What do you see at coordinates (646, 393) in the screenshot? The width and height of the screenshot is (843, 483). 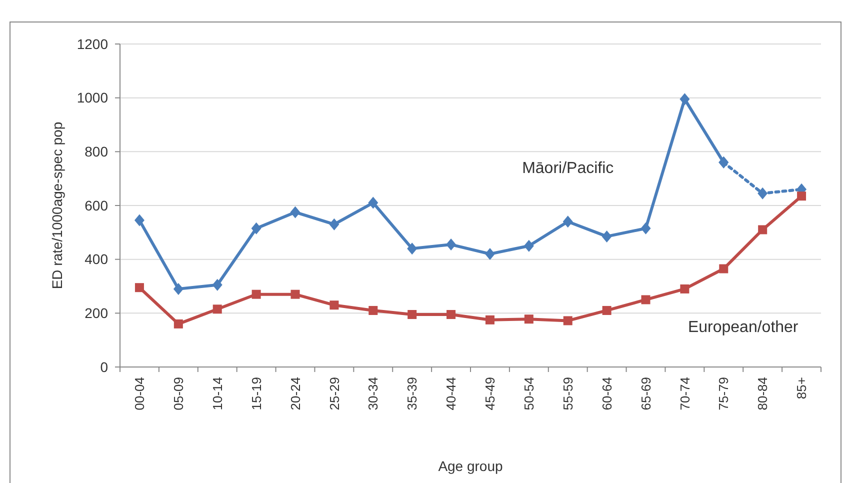 I see `x-tick-label: 65-69` at bounding box center [646, 393].